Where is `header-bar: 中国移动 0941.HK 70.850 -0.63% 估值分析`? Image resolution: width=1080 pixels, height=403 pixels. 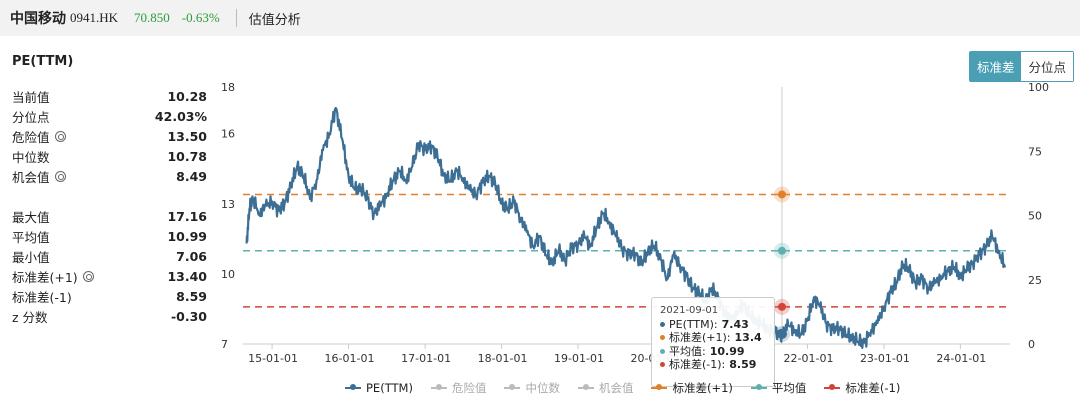 header-bar: 中国移动 0941.HK 70.850 -0.63% 估值分析 is located at coordinates (540, 18).